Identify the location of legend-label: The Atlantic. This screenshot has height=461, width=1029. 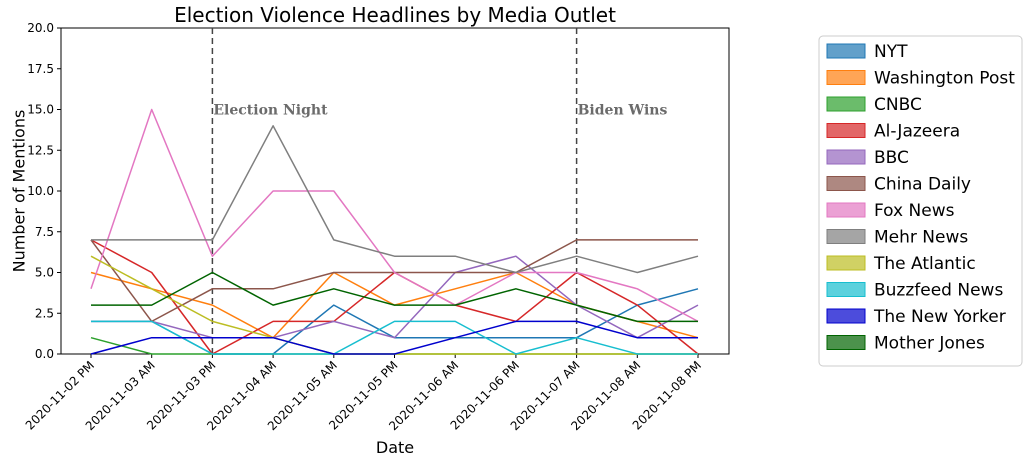
(924, 264).